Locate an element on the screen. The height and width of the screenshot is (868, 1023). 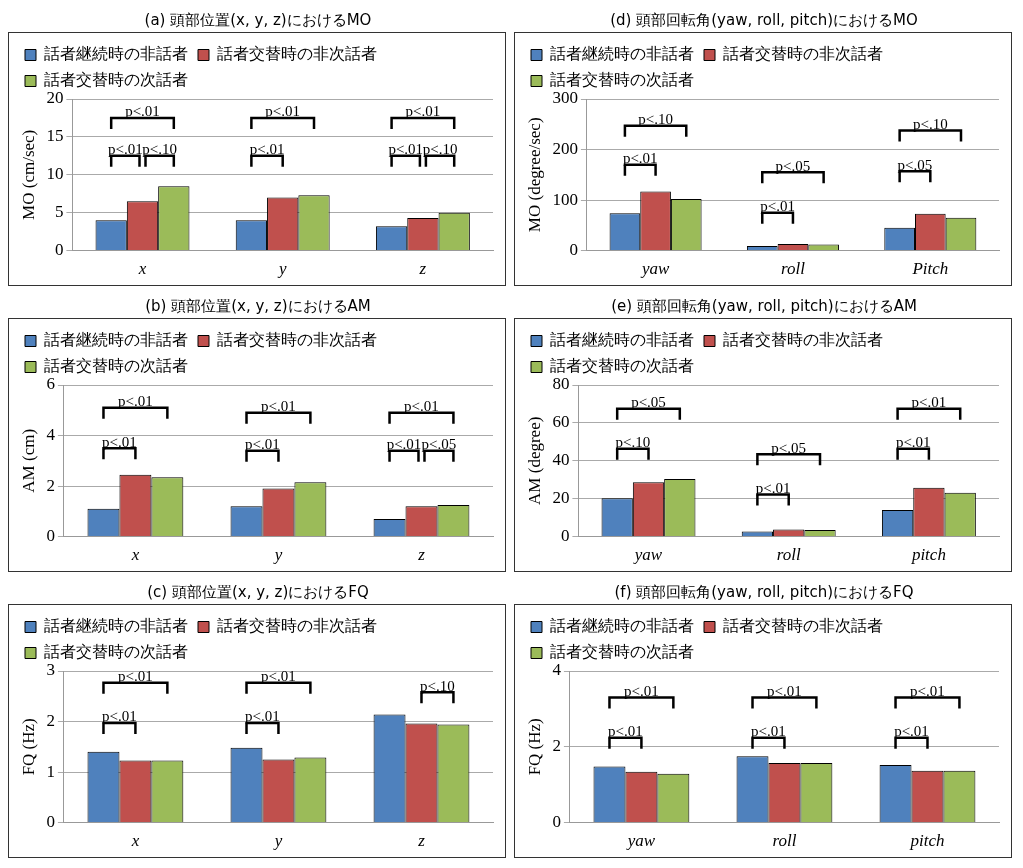
y-tick-label: 60 is located at coordinates (561, 422).